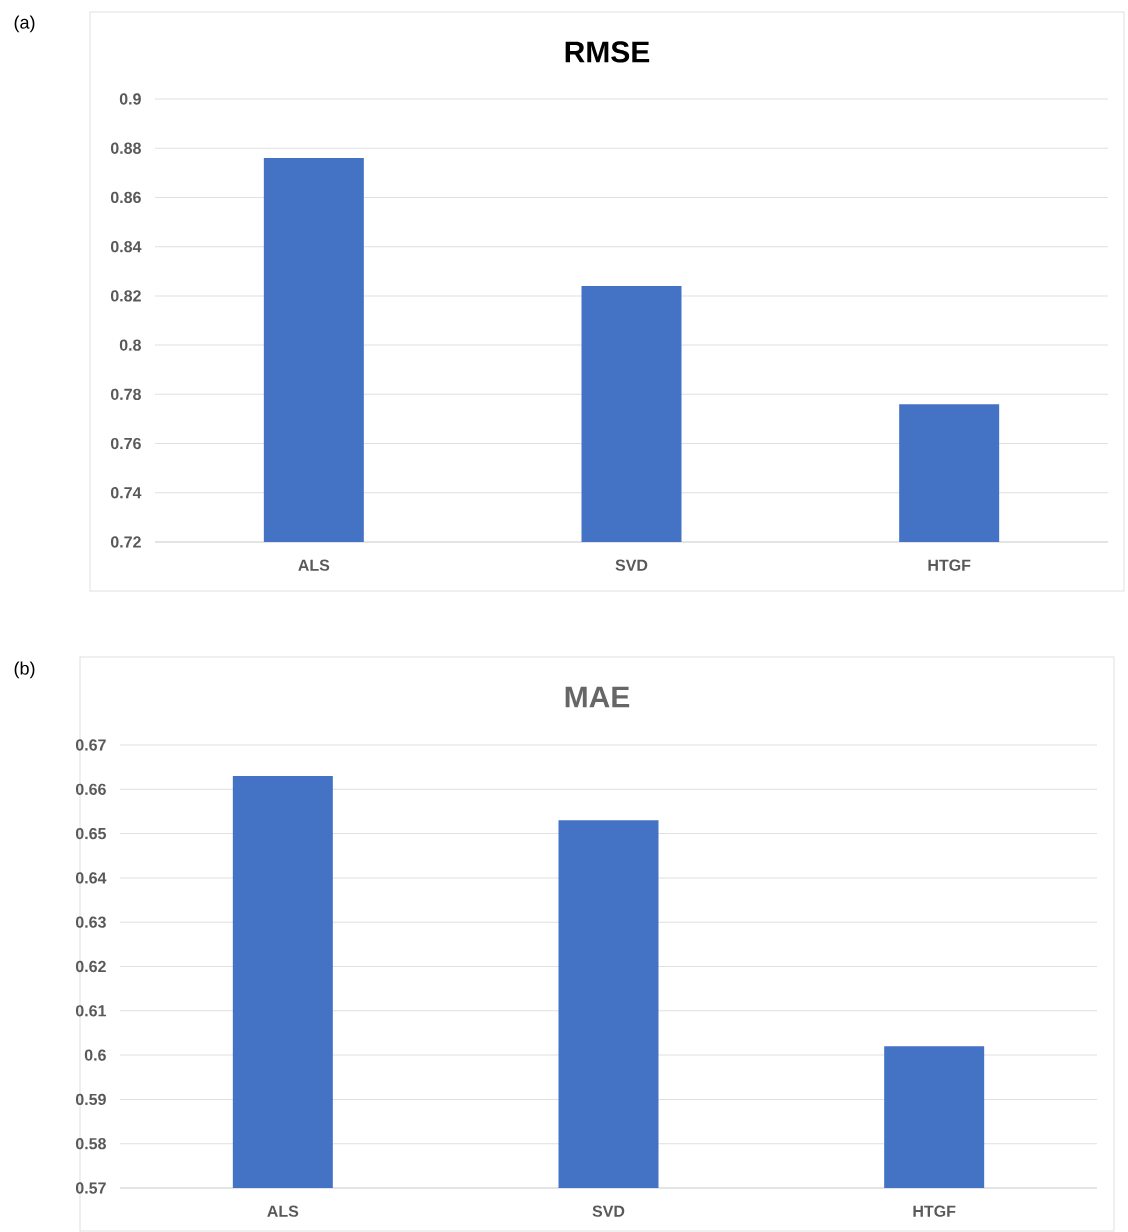 The image size is (1128, 1232). What do you see at coordinates (90, 1188) in the screenshot?
I see `y-tick-label: 0.57` at bounding box center [90, 1188].